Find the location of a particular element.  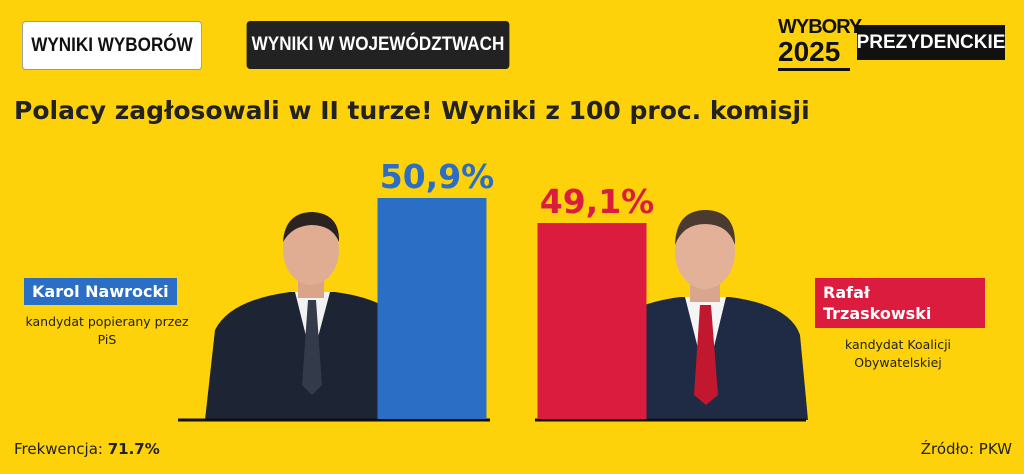

tab: WYNIKI W WOJEWÓDZTWACH is located at coordinates (378, 45).